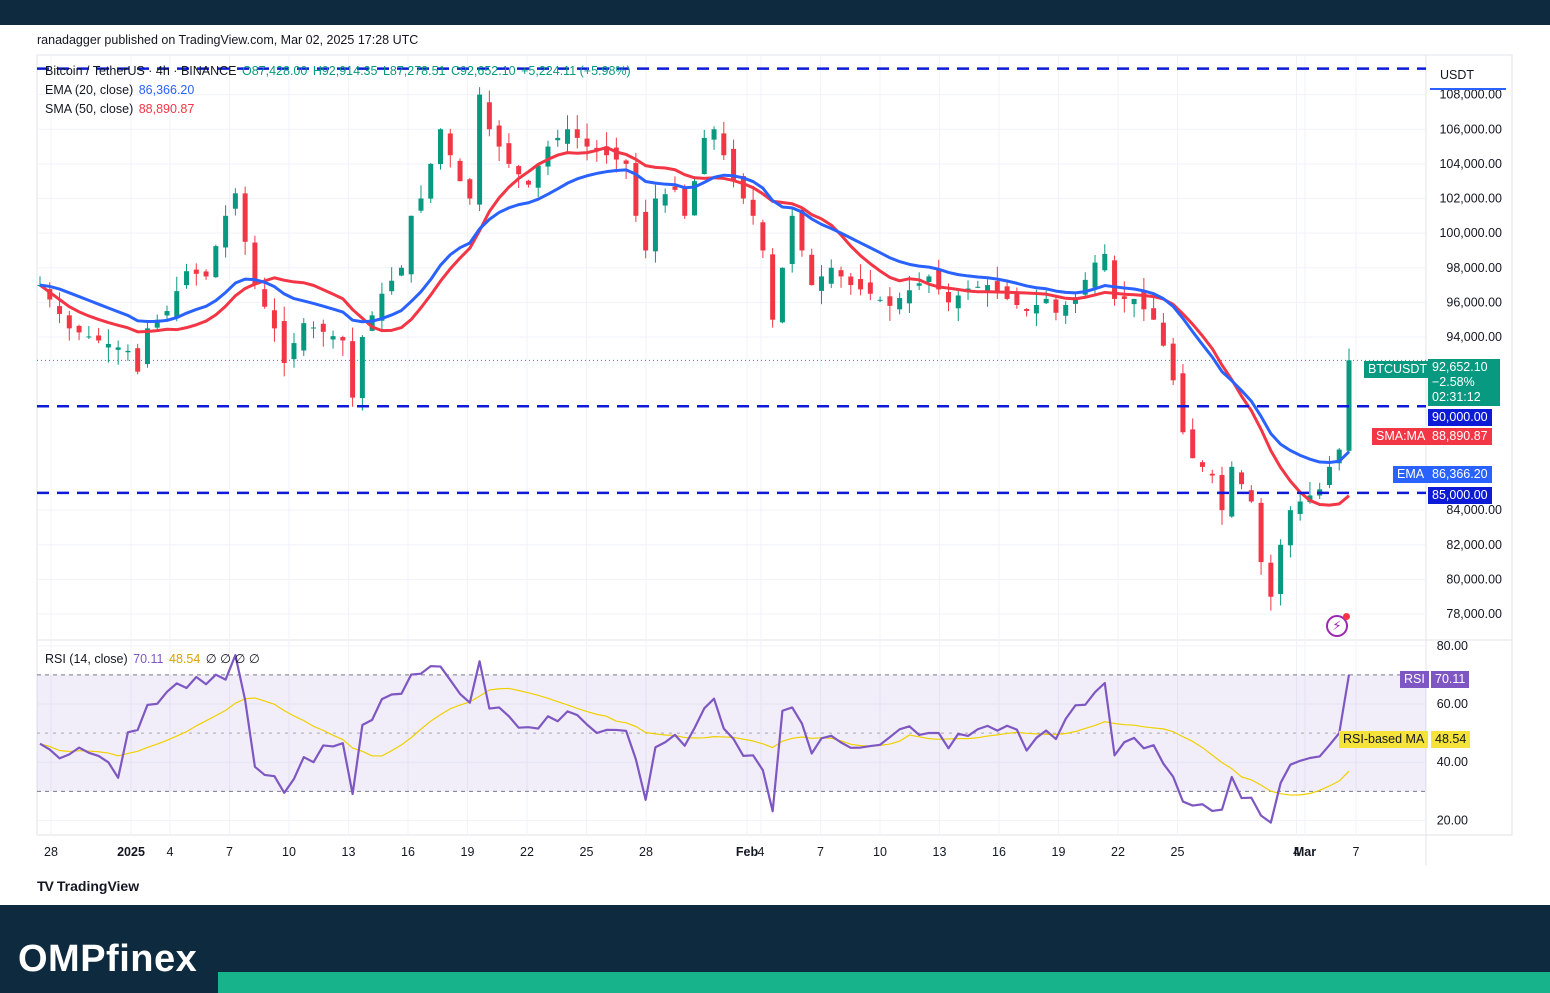 The height and width of the screenshot is (993, 1550). I want to click on y-tick-label: 84,000.00, so click(1474, 510).